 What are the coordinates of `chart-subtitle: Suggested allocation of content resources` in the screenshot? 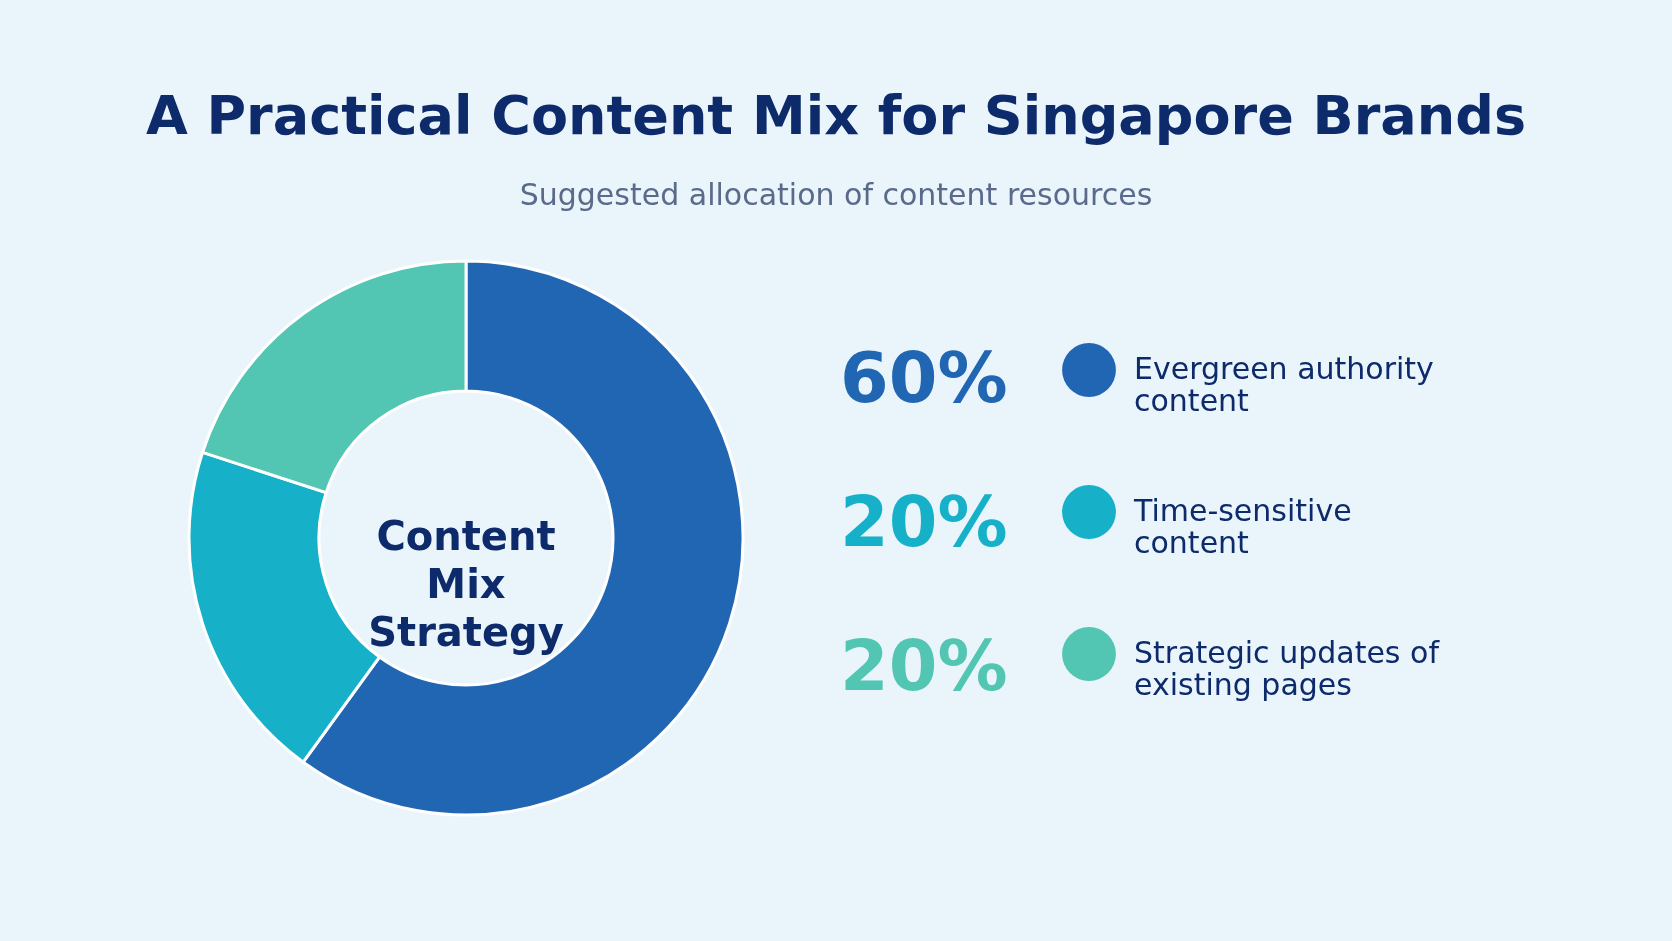 It's located at (836, 194).